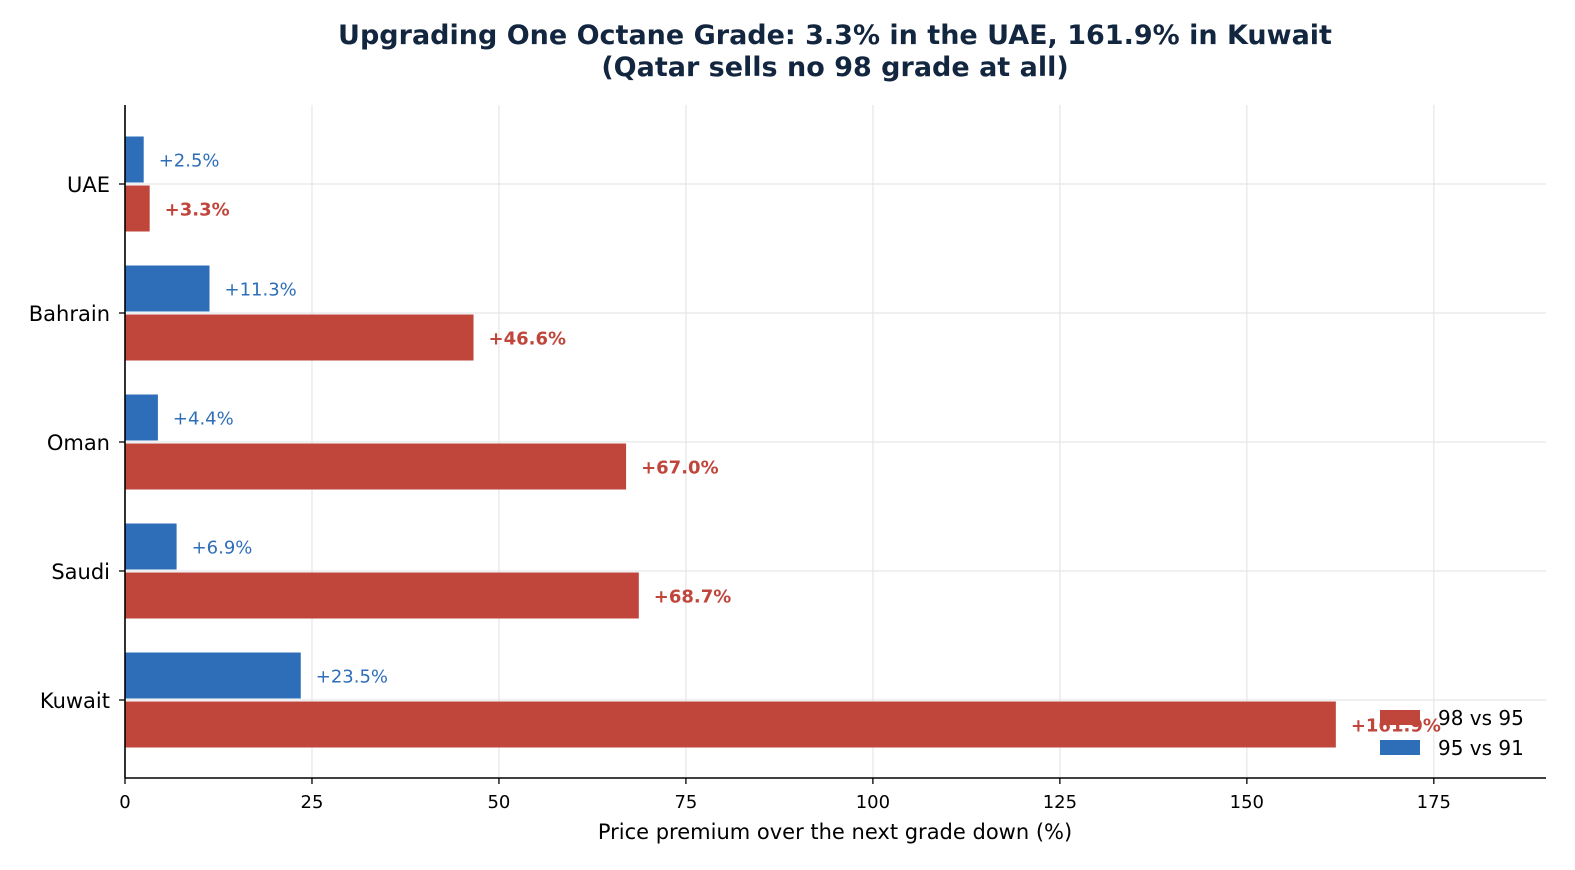 The width and height of the screenshot is (1575, 870). I want to click on data-label-95-vs-91: +4.4%, so click(203, 419).